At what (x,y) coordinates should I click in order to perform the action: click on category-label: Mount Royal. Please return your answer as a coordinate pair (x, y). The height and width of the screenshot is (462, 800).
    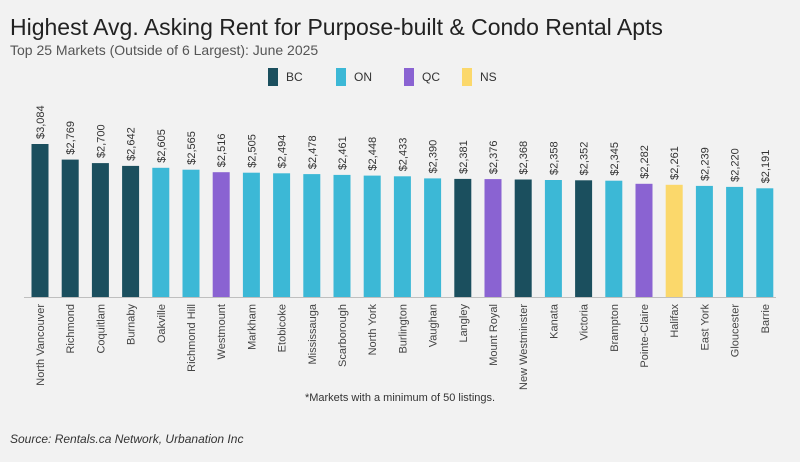
    Looking at the image, I should click on (494, 335).